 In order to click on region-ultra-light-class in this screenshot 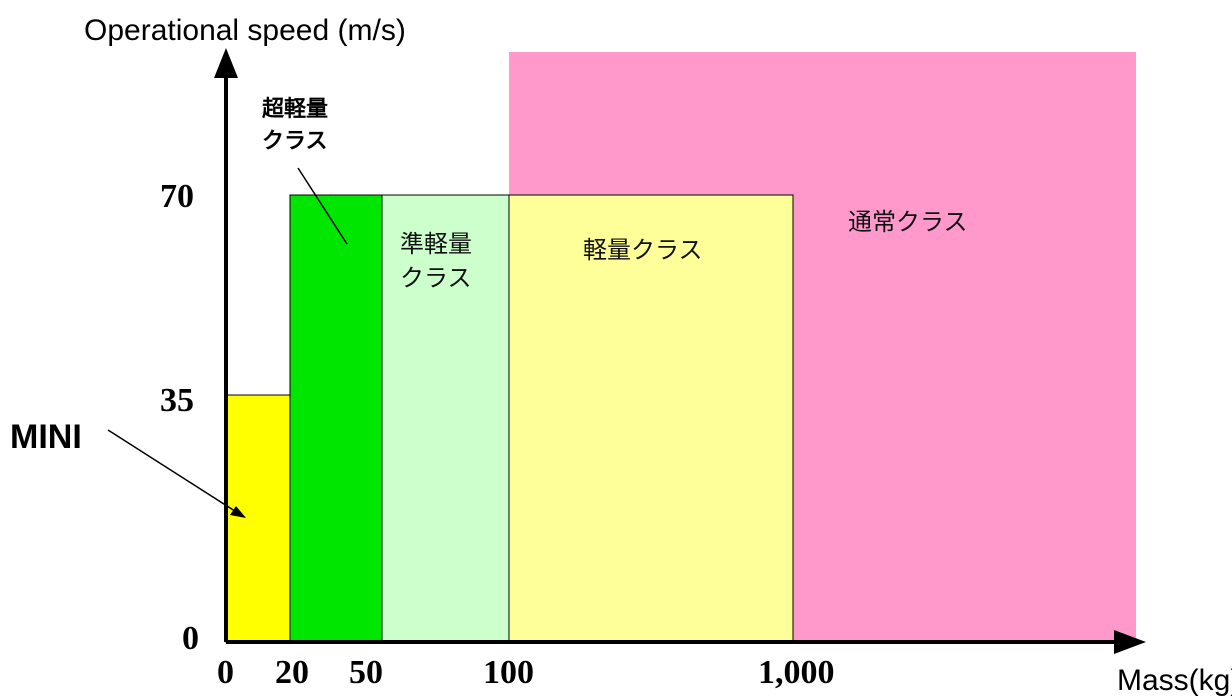, I will do `click(336, 418)`.